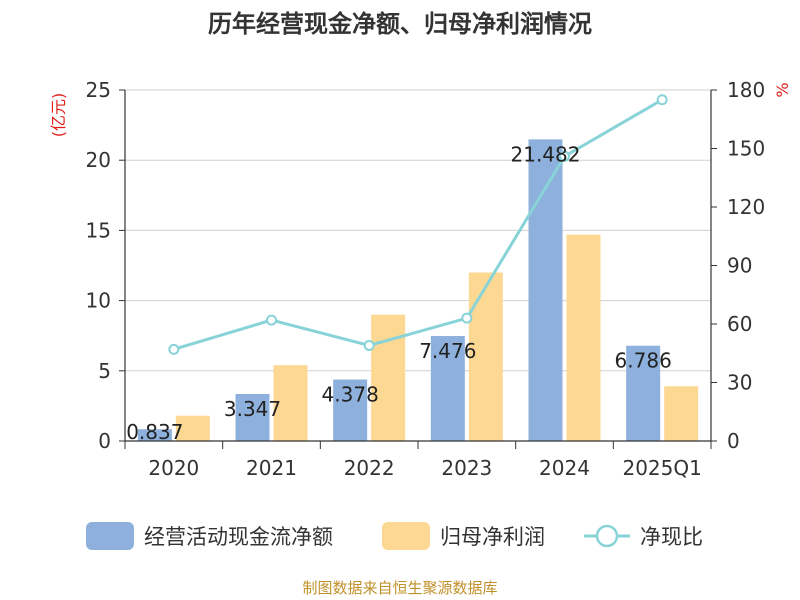  I want to click on left-axis-unit: (亿元), so click(58, 115).